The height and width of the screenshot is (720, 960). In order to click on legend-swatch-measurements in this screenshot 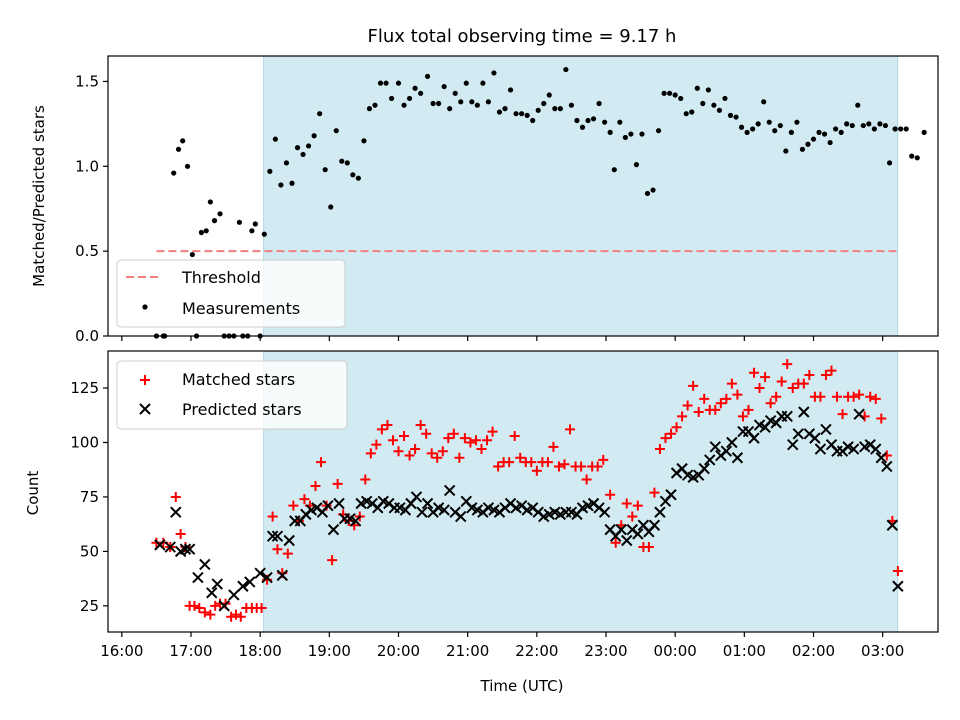, I will do `click(145, 307)`.